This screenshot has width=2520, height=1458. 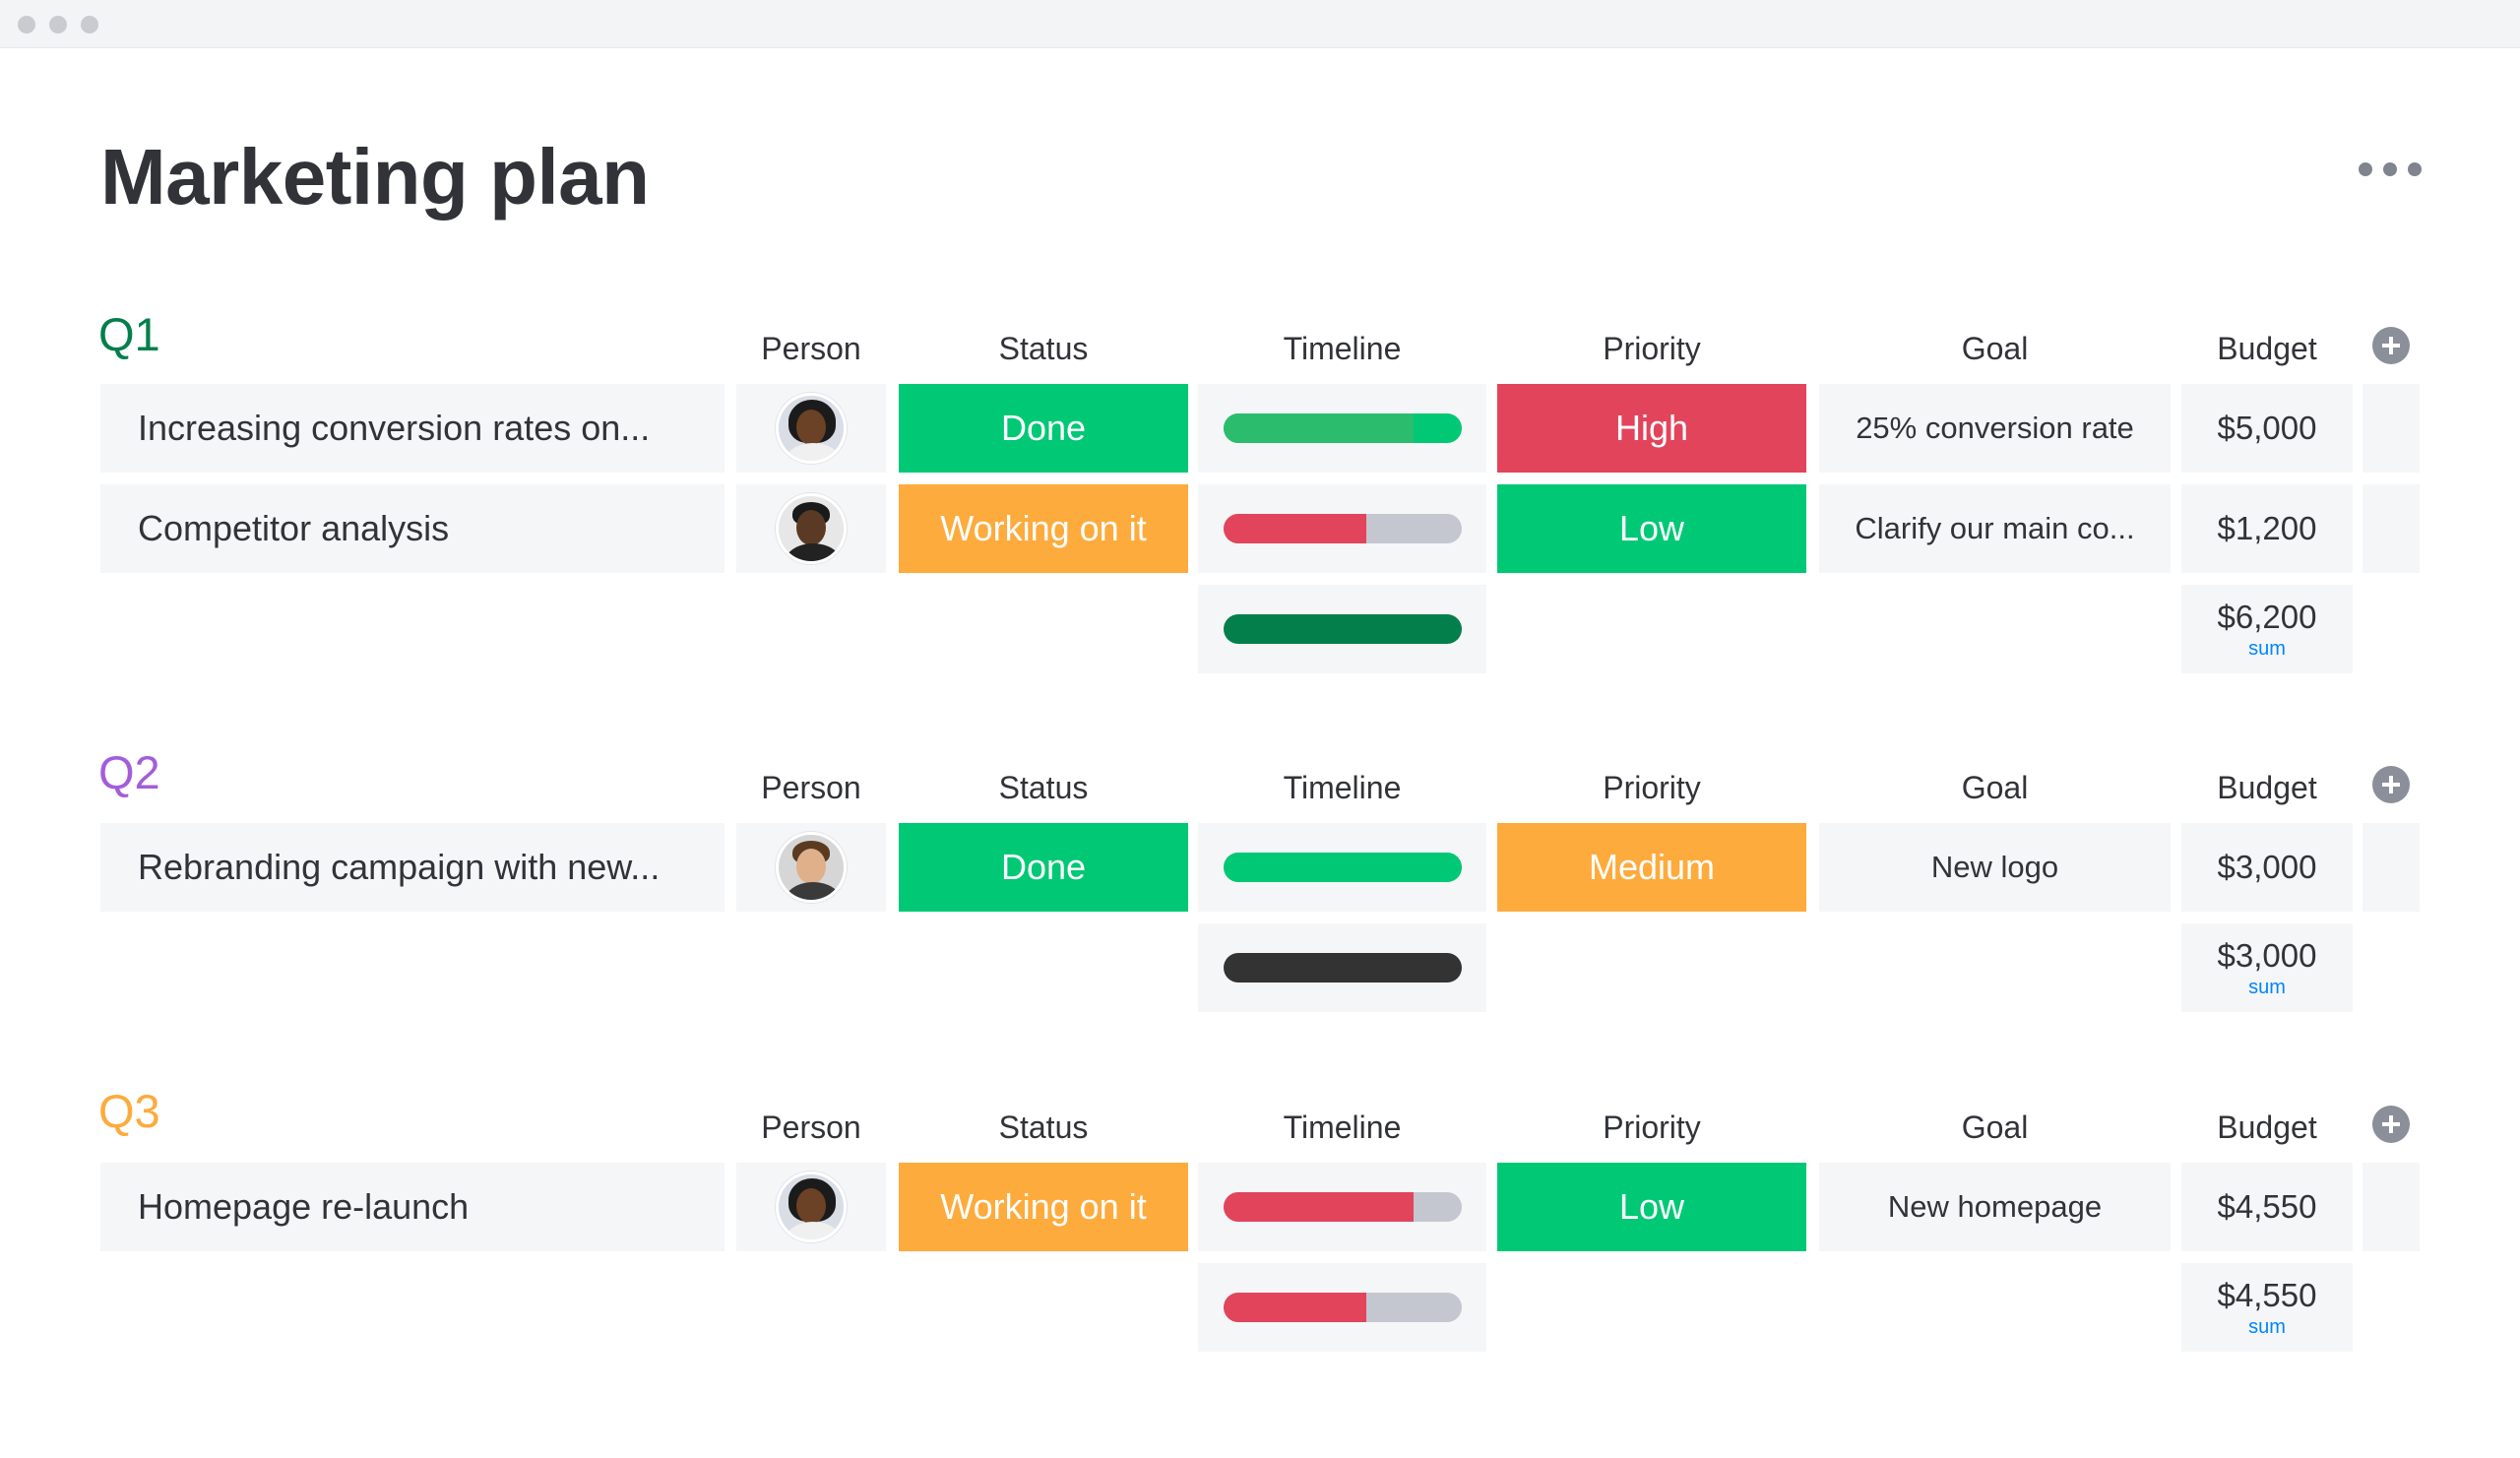 I want to click on item-name-cell: Homepage re-launch, so click(x=412, y=1207).